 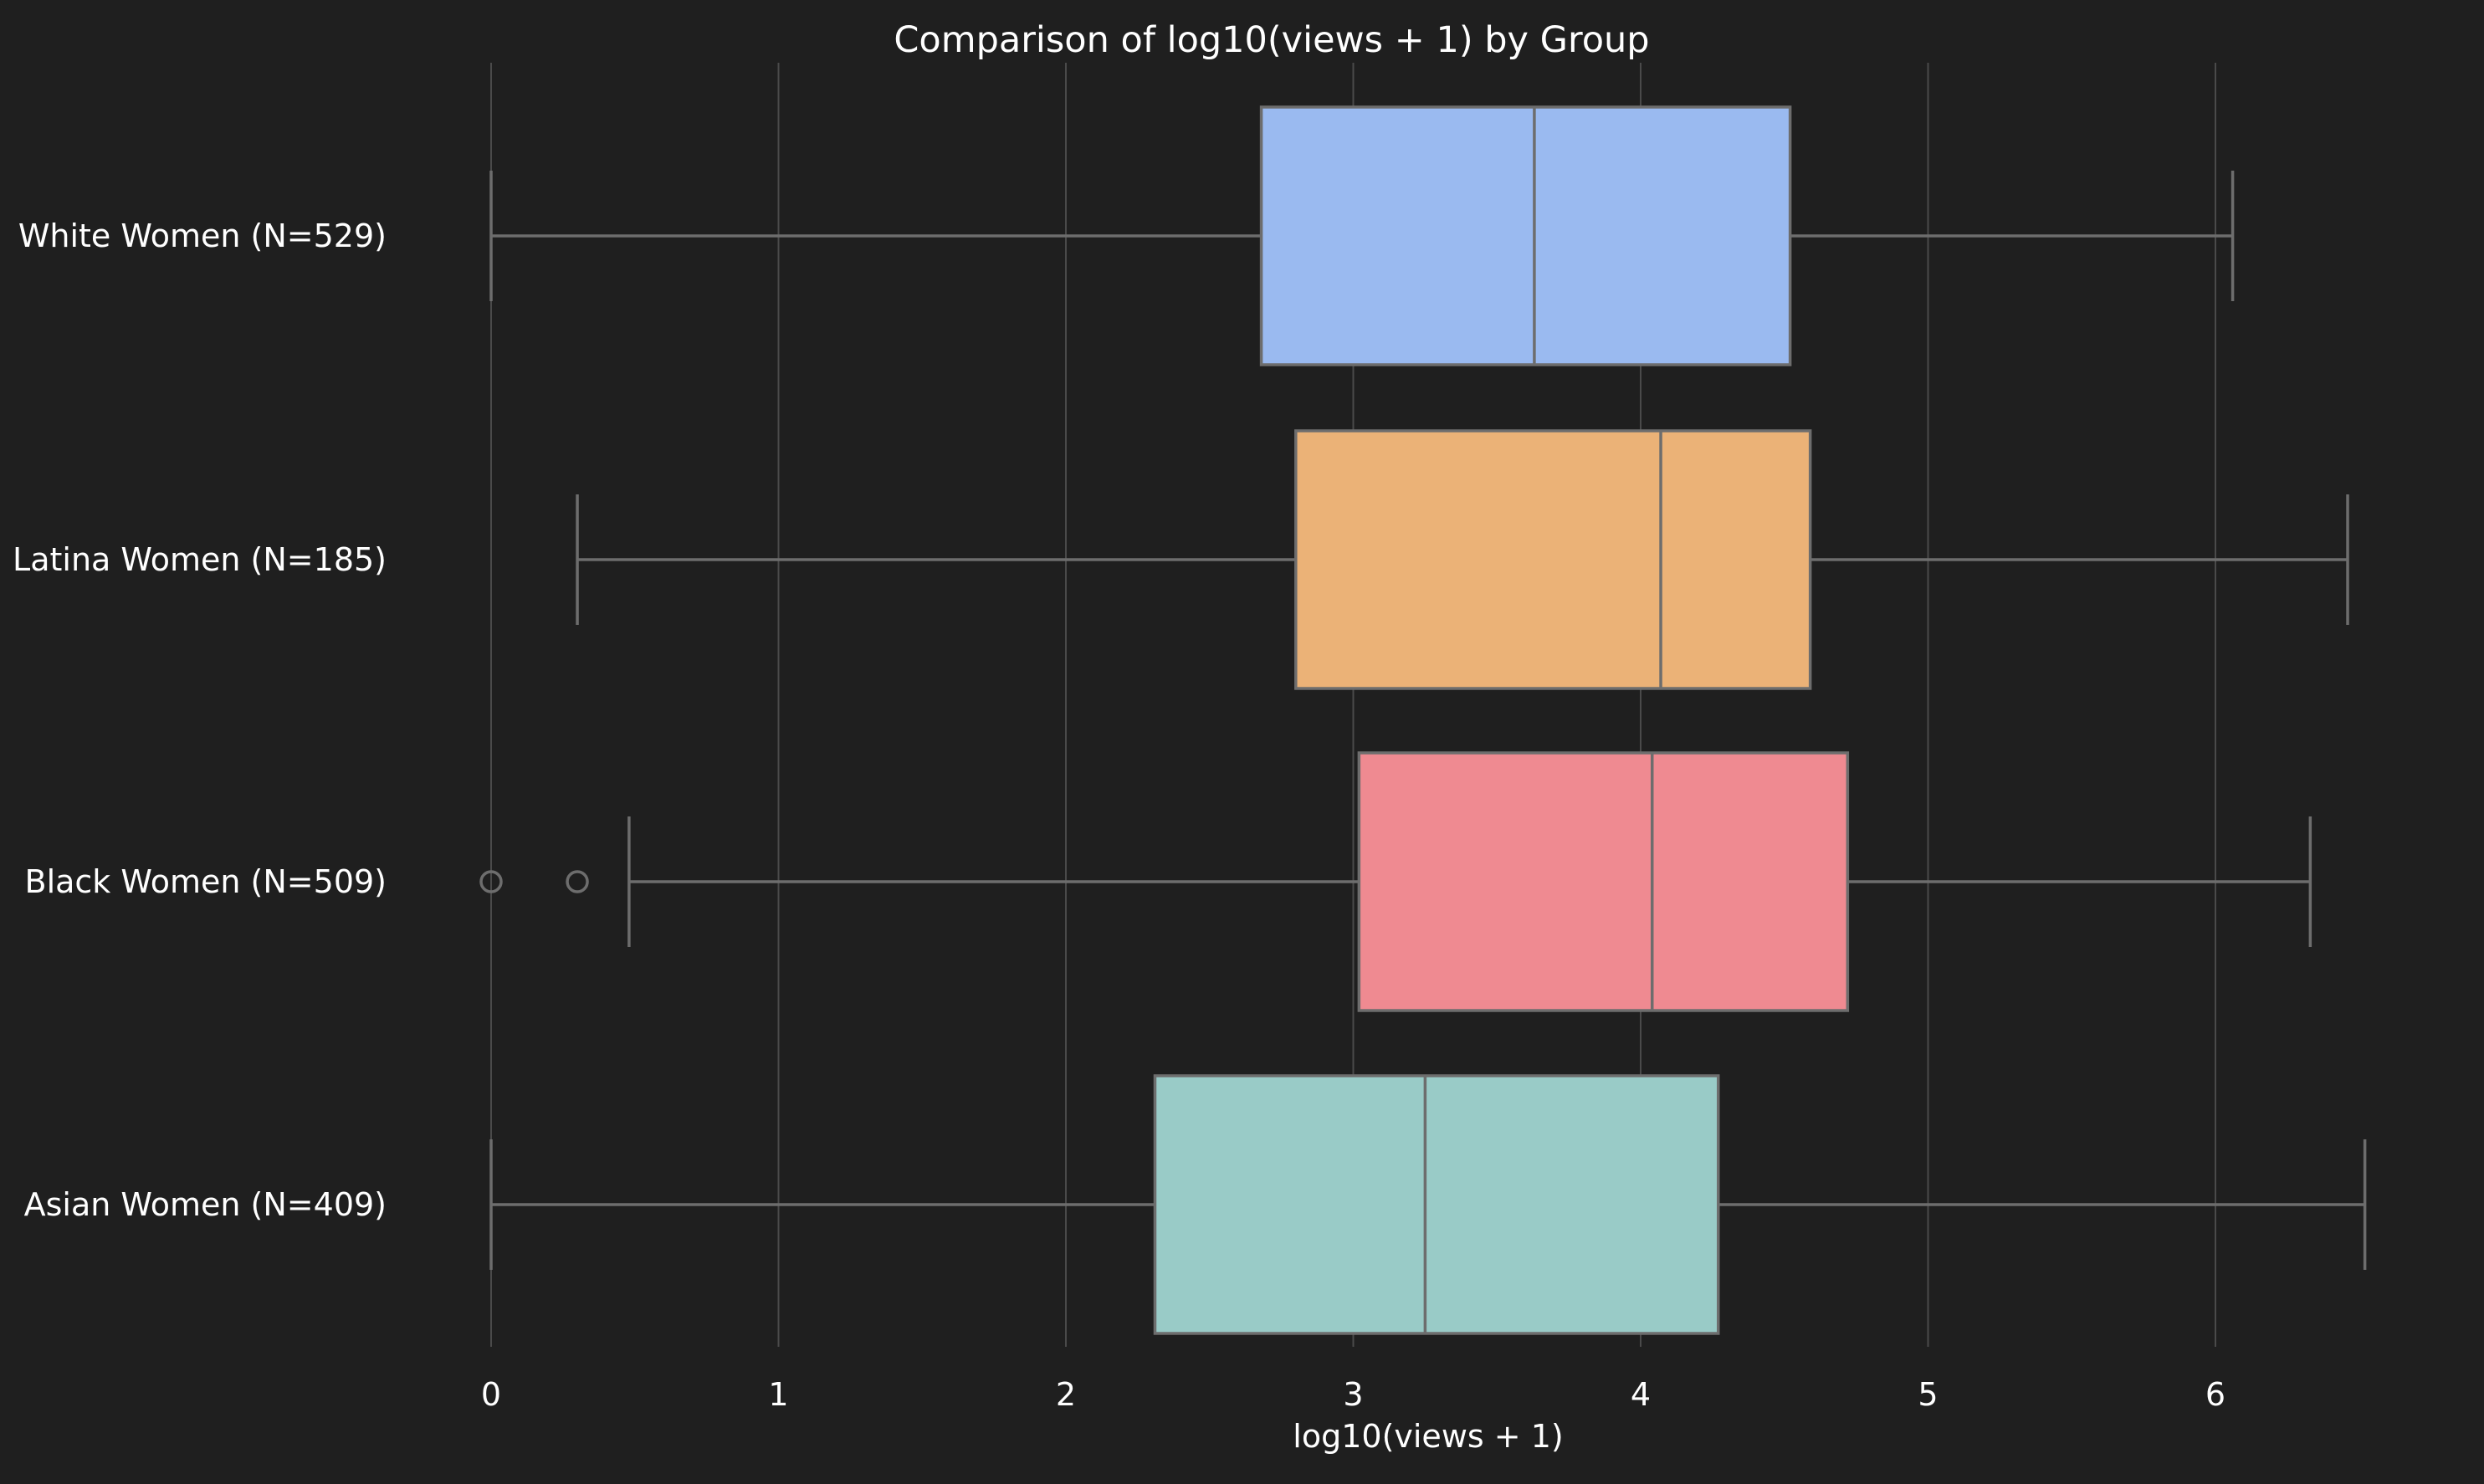 I want to click on x-tick-label-2: 2, so click(x=1066, y=1394).